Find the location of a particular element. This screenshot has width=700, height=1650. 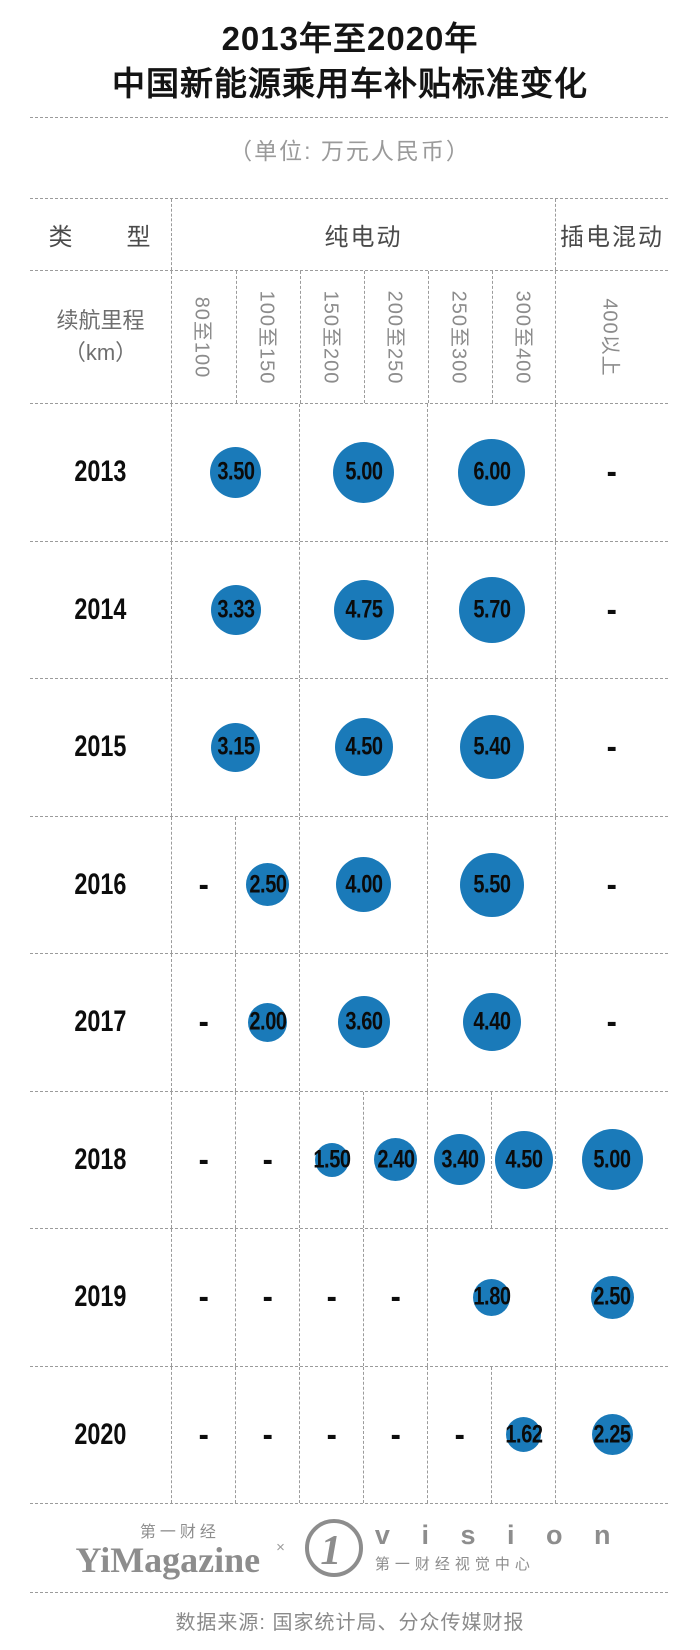

subsidy-value: 2.00 is located at coordinates (267, 1021).